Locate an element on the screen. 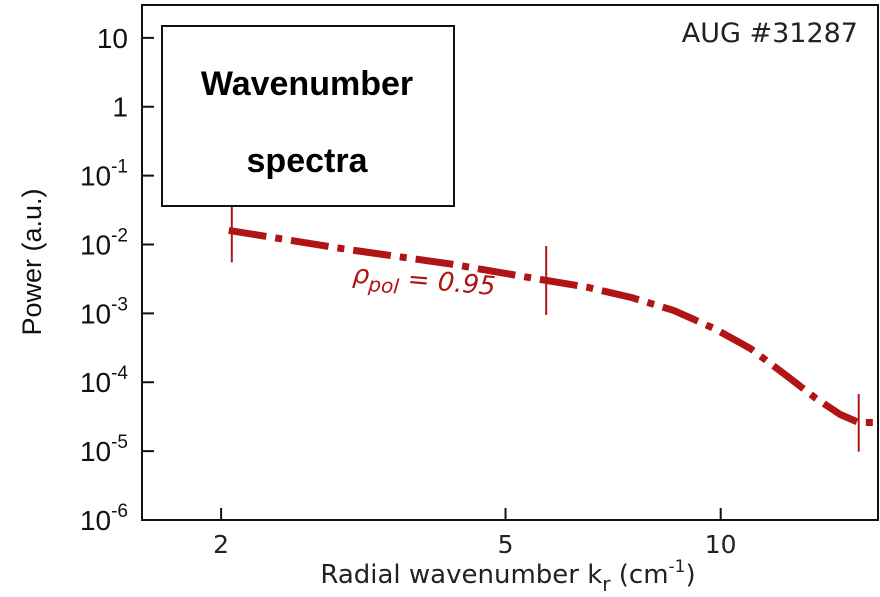 The width and height of the screenshot is (880, 597). curve-label-sub: pol is located at coordinates (384, 285).